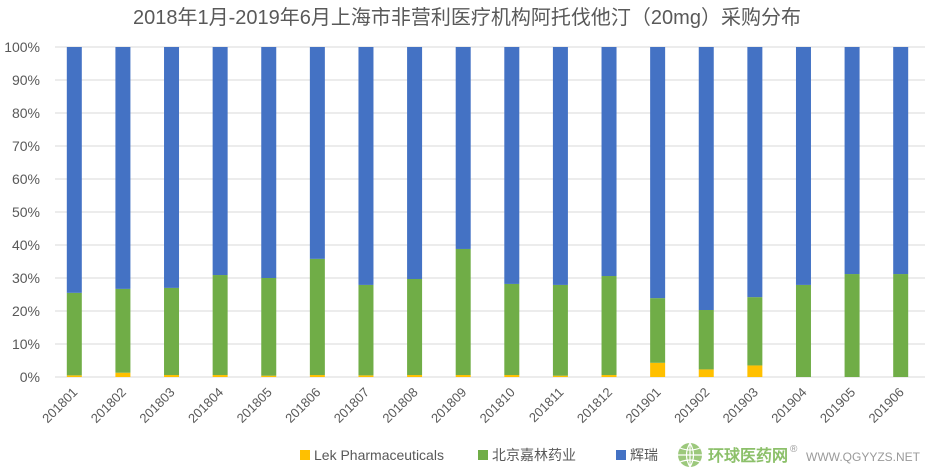 The image size is (935, 470). Describe the element at coordinates (644, 455) in the screenshot. I see `legend-label: 辉瑞` at that location.